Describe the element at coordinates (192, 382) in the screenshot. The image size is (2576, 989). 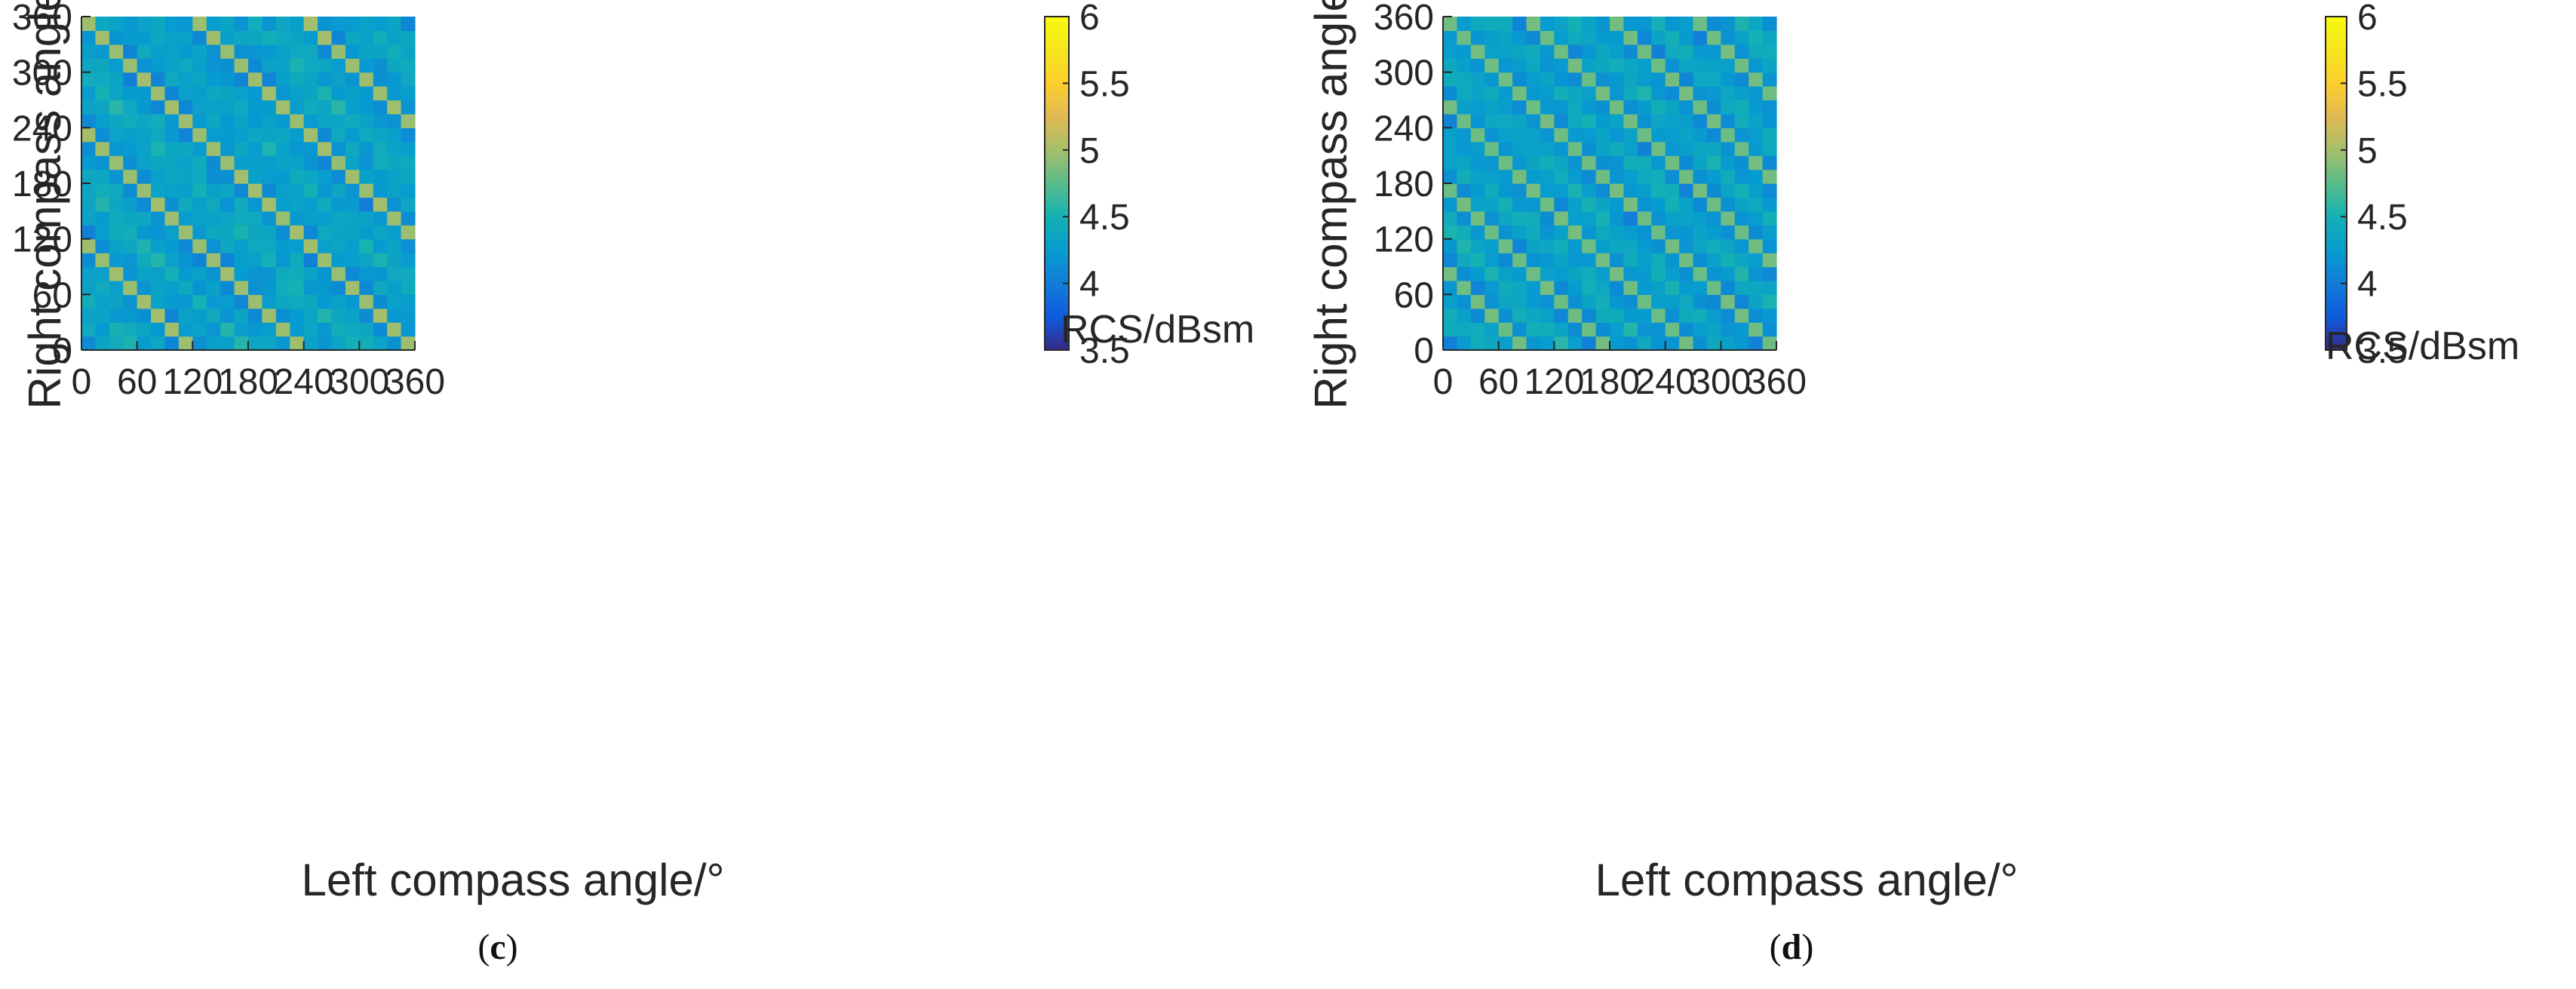
I see `x-tick-label: 120` at that location.